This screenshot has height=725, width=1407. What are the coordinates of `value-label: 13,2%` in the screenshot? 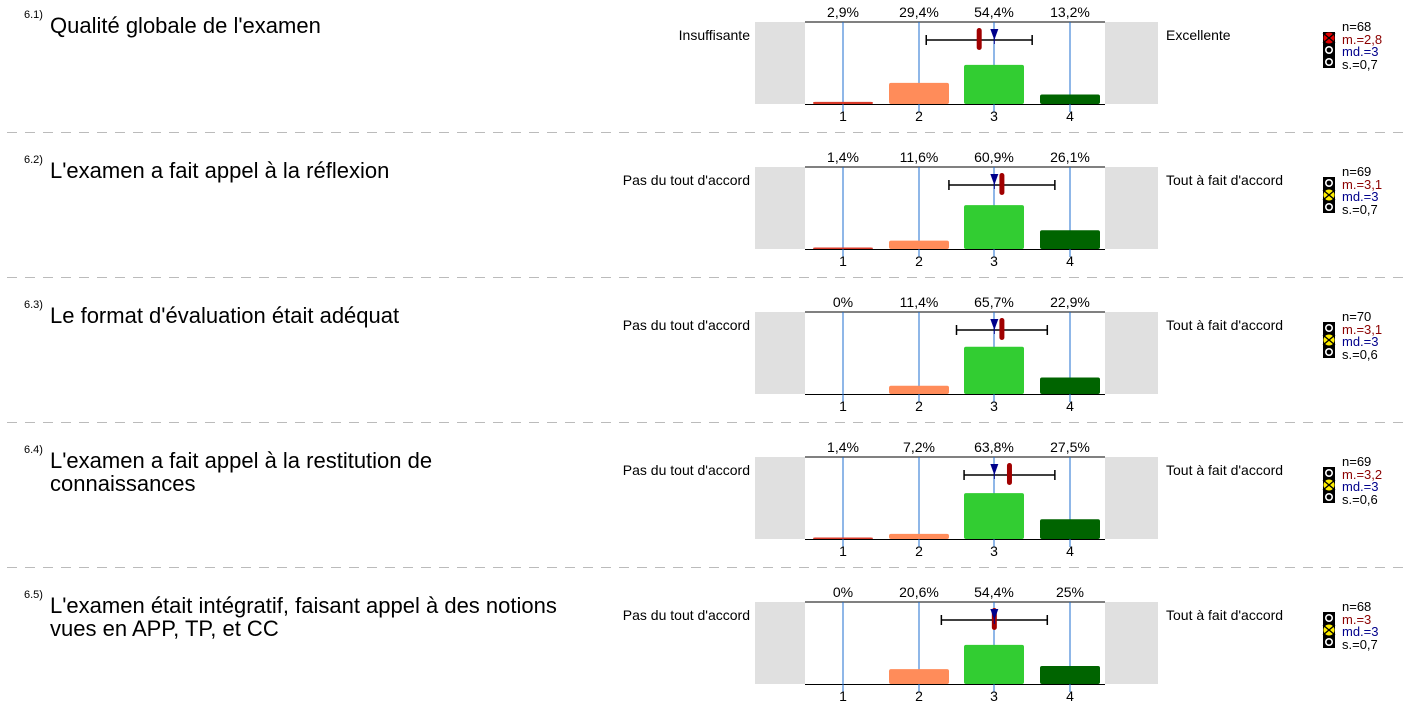 It's located at (1070, 12).